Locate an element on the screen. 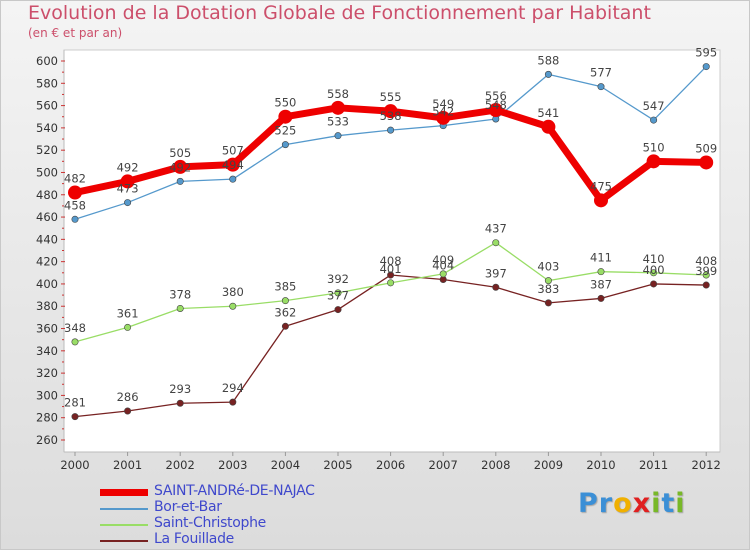  y-tick-label: 440 is located at coordinates (47, 239).